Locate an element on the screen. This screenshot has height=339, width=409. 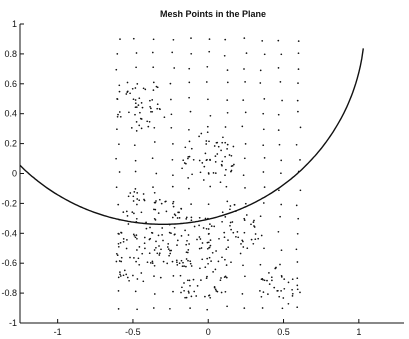
y-tick-label: 0.4 is located at coordinates (10, 114).